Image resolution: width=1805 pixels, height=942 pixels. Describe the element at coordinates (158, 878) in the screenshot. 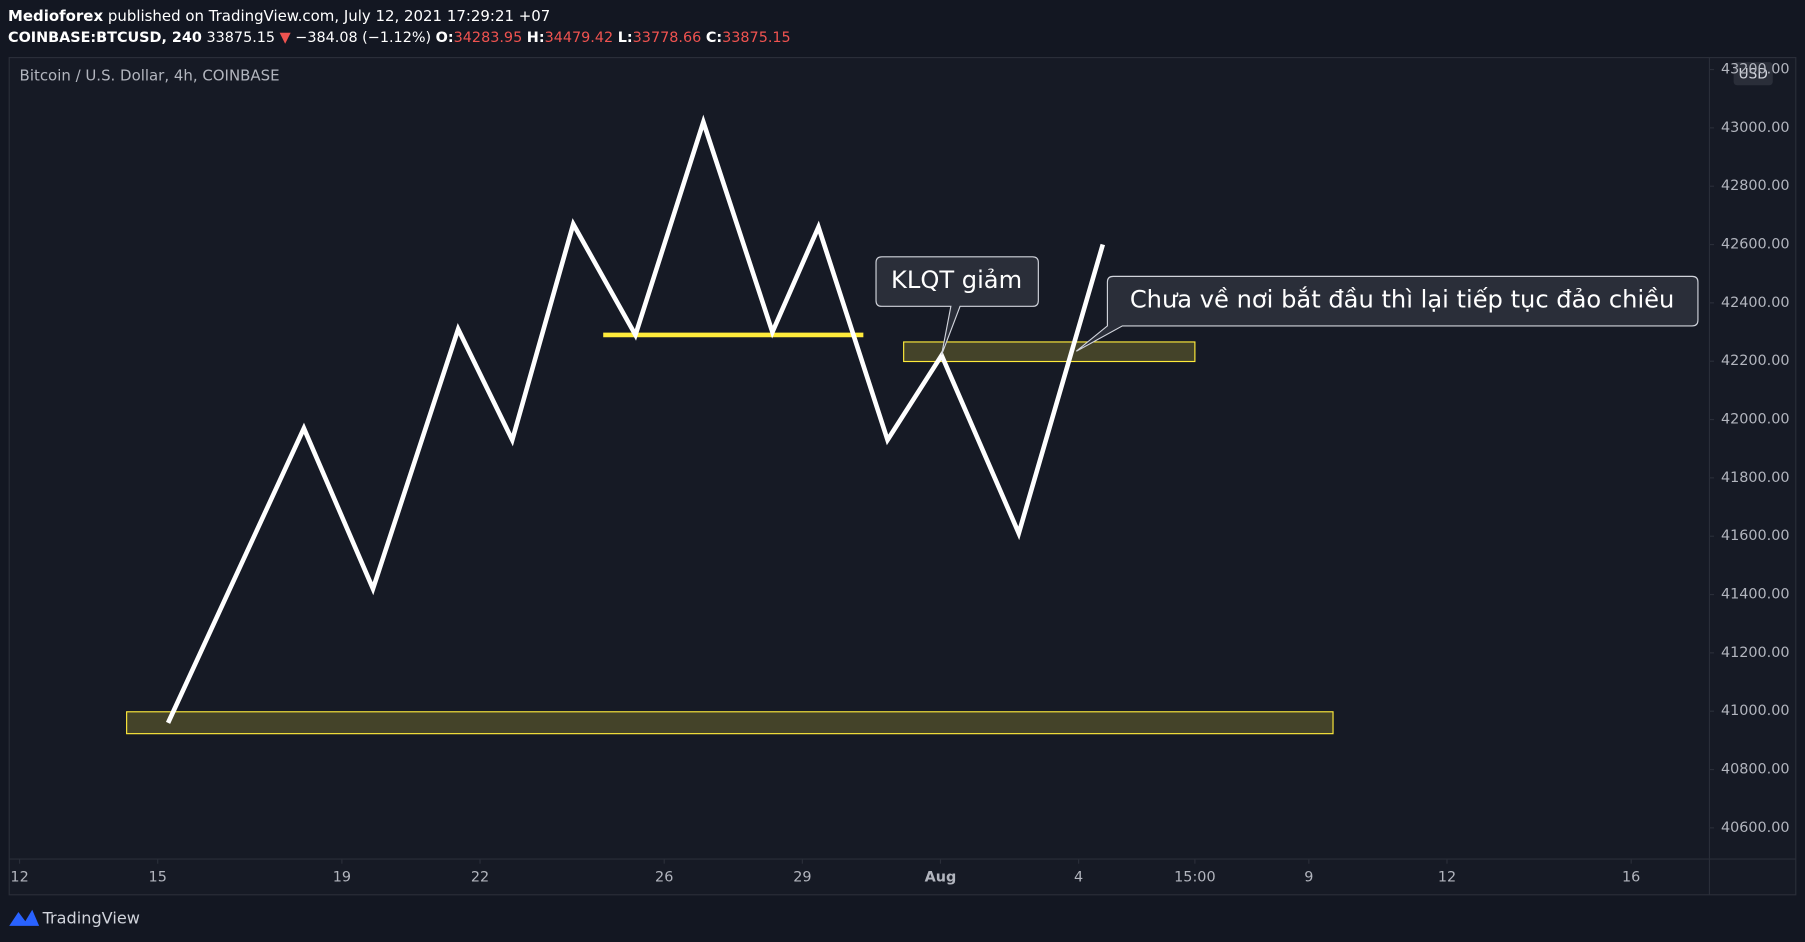

I see `x-tick-label: 15` at that location.